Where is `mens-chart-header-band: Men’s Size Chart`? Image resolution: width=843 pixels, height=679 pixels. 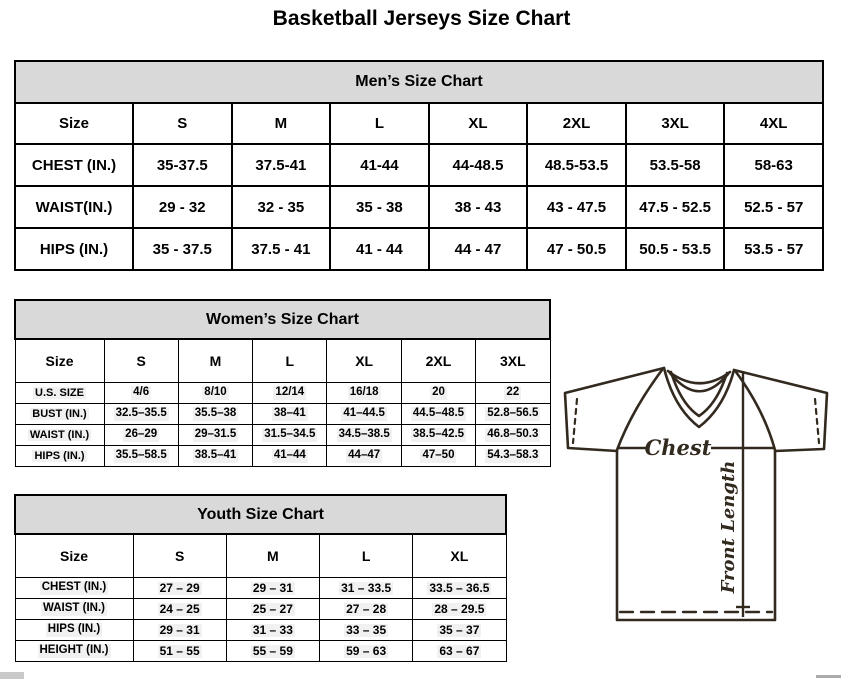
mens-chart-header-band: Men’s Size Chart is located at coordinates (419, 82).